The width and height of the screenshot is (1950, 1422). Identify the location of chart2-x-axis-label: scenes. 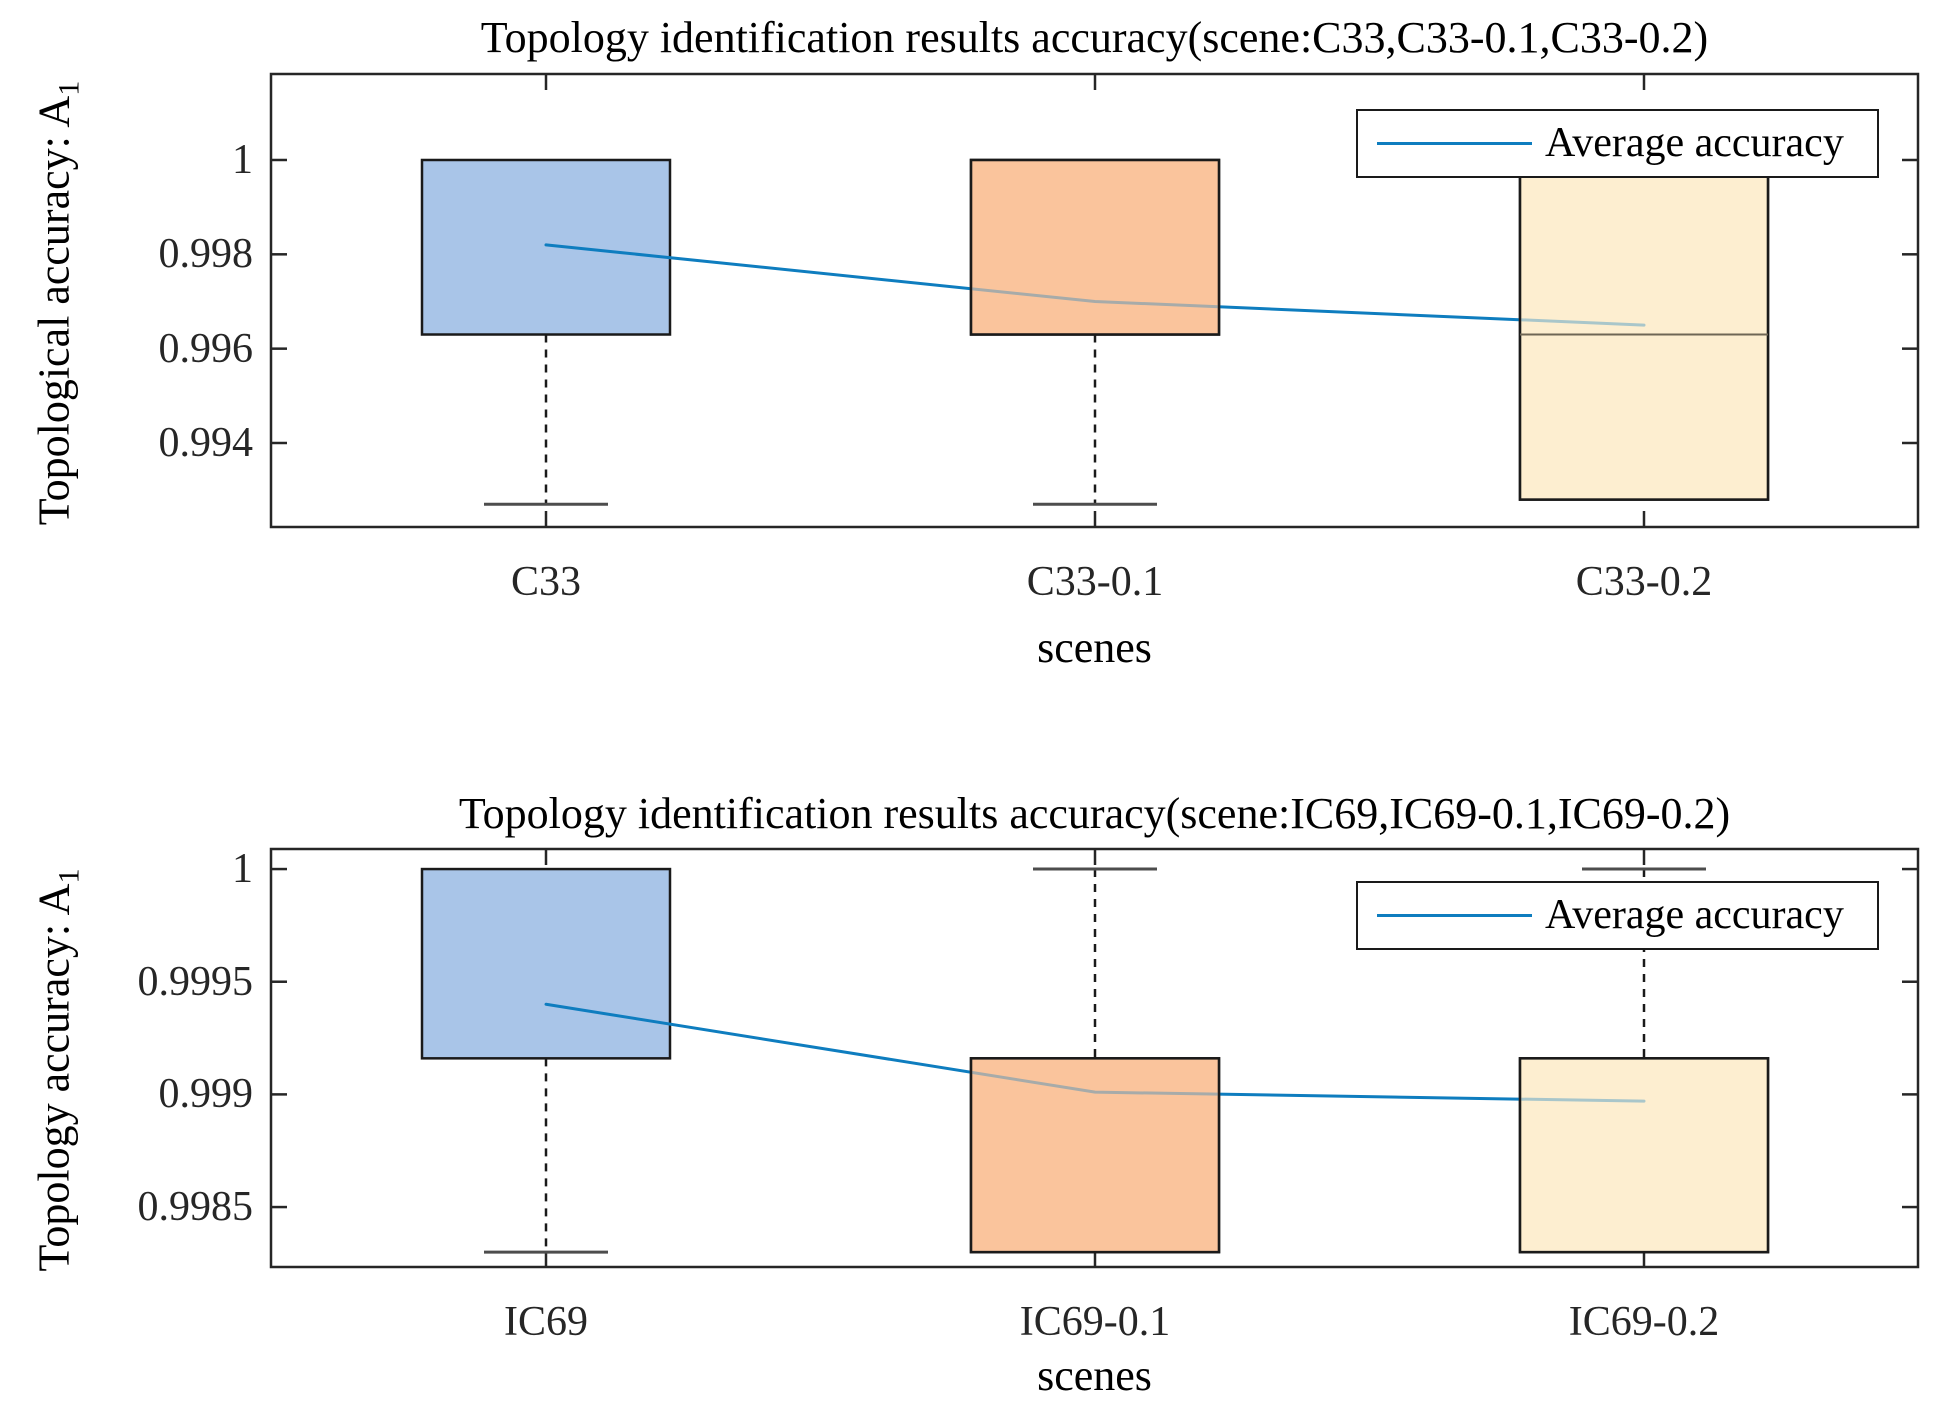
(1094, 1375).